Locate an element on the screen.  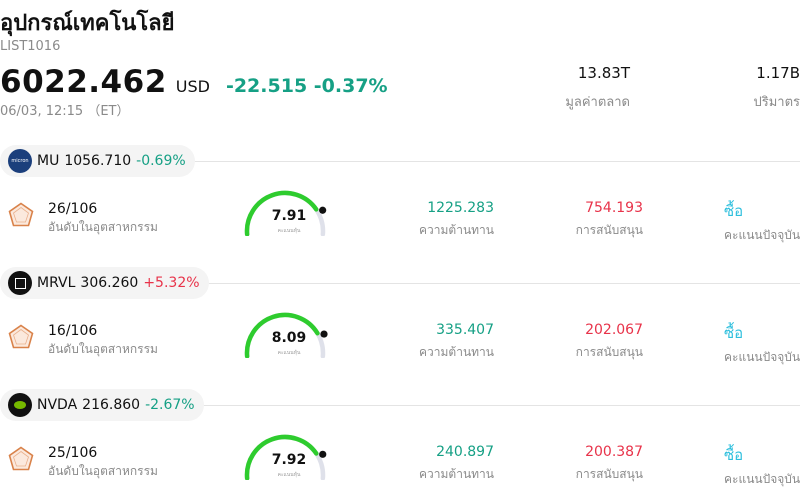
price-row: 6022.462 USD -22.515 -0.37% is located at coordinates (194, 82).